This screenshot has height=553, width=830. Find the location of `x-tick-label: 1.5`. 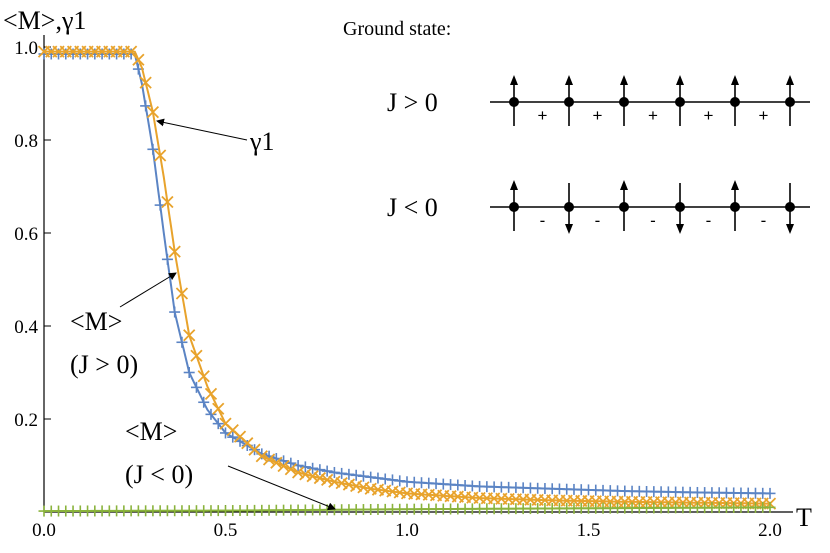

x-tick-label: 1.5 is located at coordinates (589, 530).